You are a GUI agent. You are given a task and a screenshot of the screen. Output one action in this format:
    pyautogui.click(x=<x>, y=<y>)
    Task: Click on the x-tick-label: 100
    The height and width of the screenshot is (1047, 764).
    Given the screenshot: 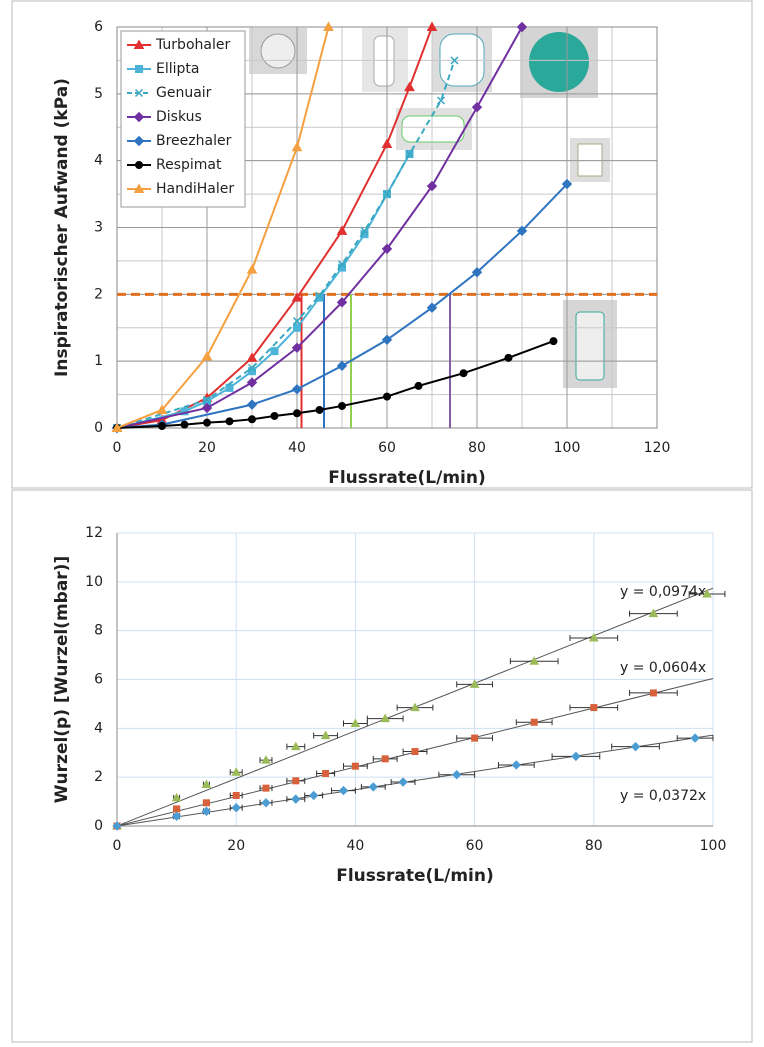 What is the action you would take?
    pyautogui.click(x=567, y=448)
    